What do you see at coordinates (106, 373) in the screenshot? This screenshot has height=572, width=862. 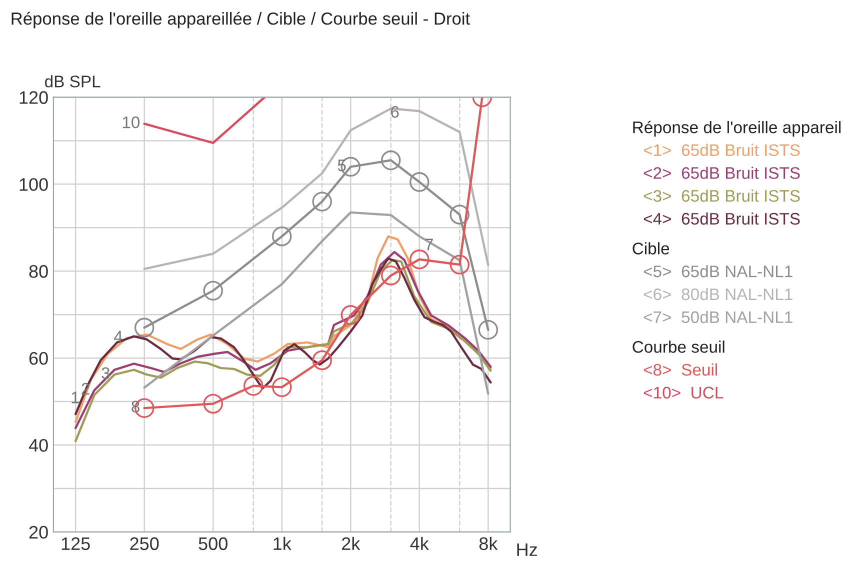 I see `annotation: 3` at bounding box center [106, 373].